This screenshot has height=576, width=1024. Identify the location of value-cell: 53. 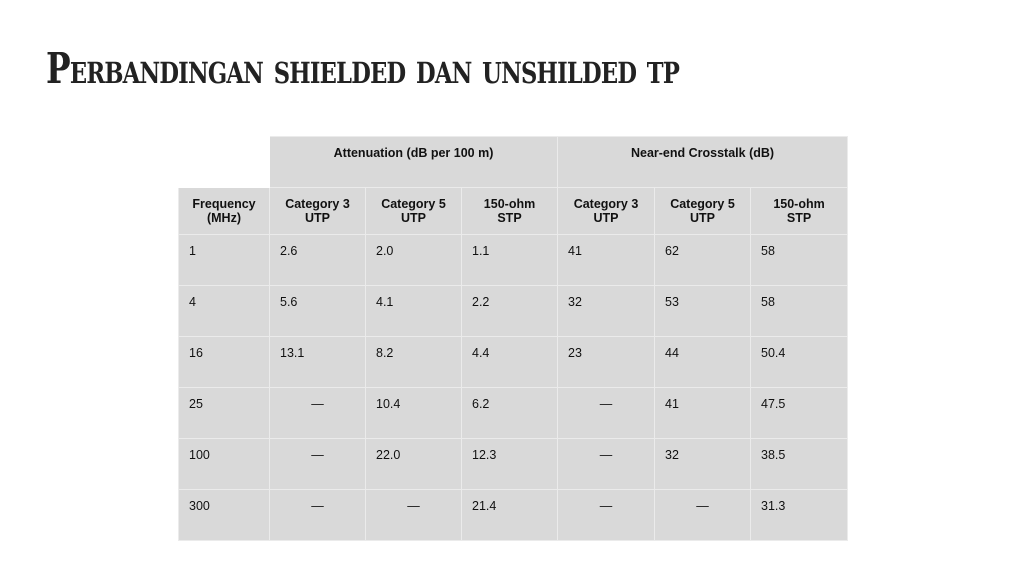
(702, 311).